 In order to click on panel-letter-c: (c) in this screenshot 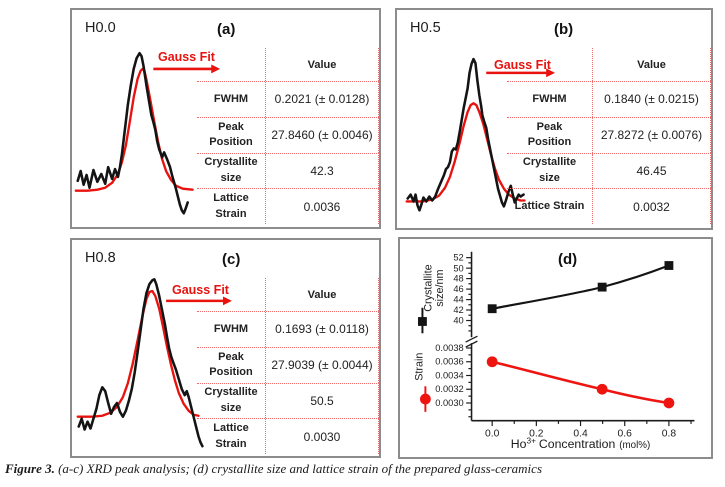, I will do `click(231, 259)`.